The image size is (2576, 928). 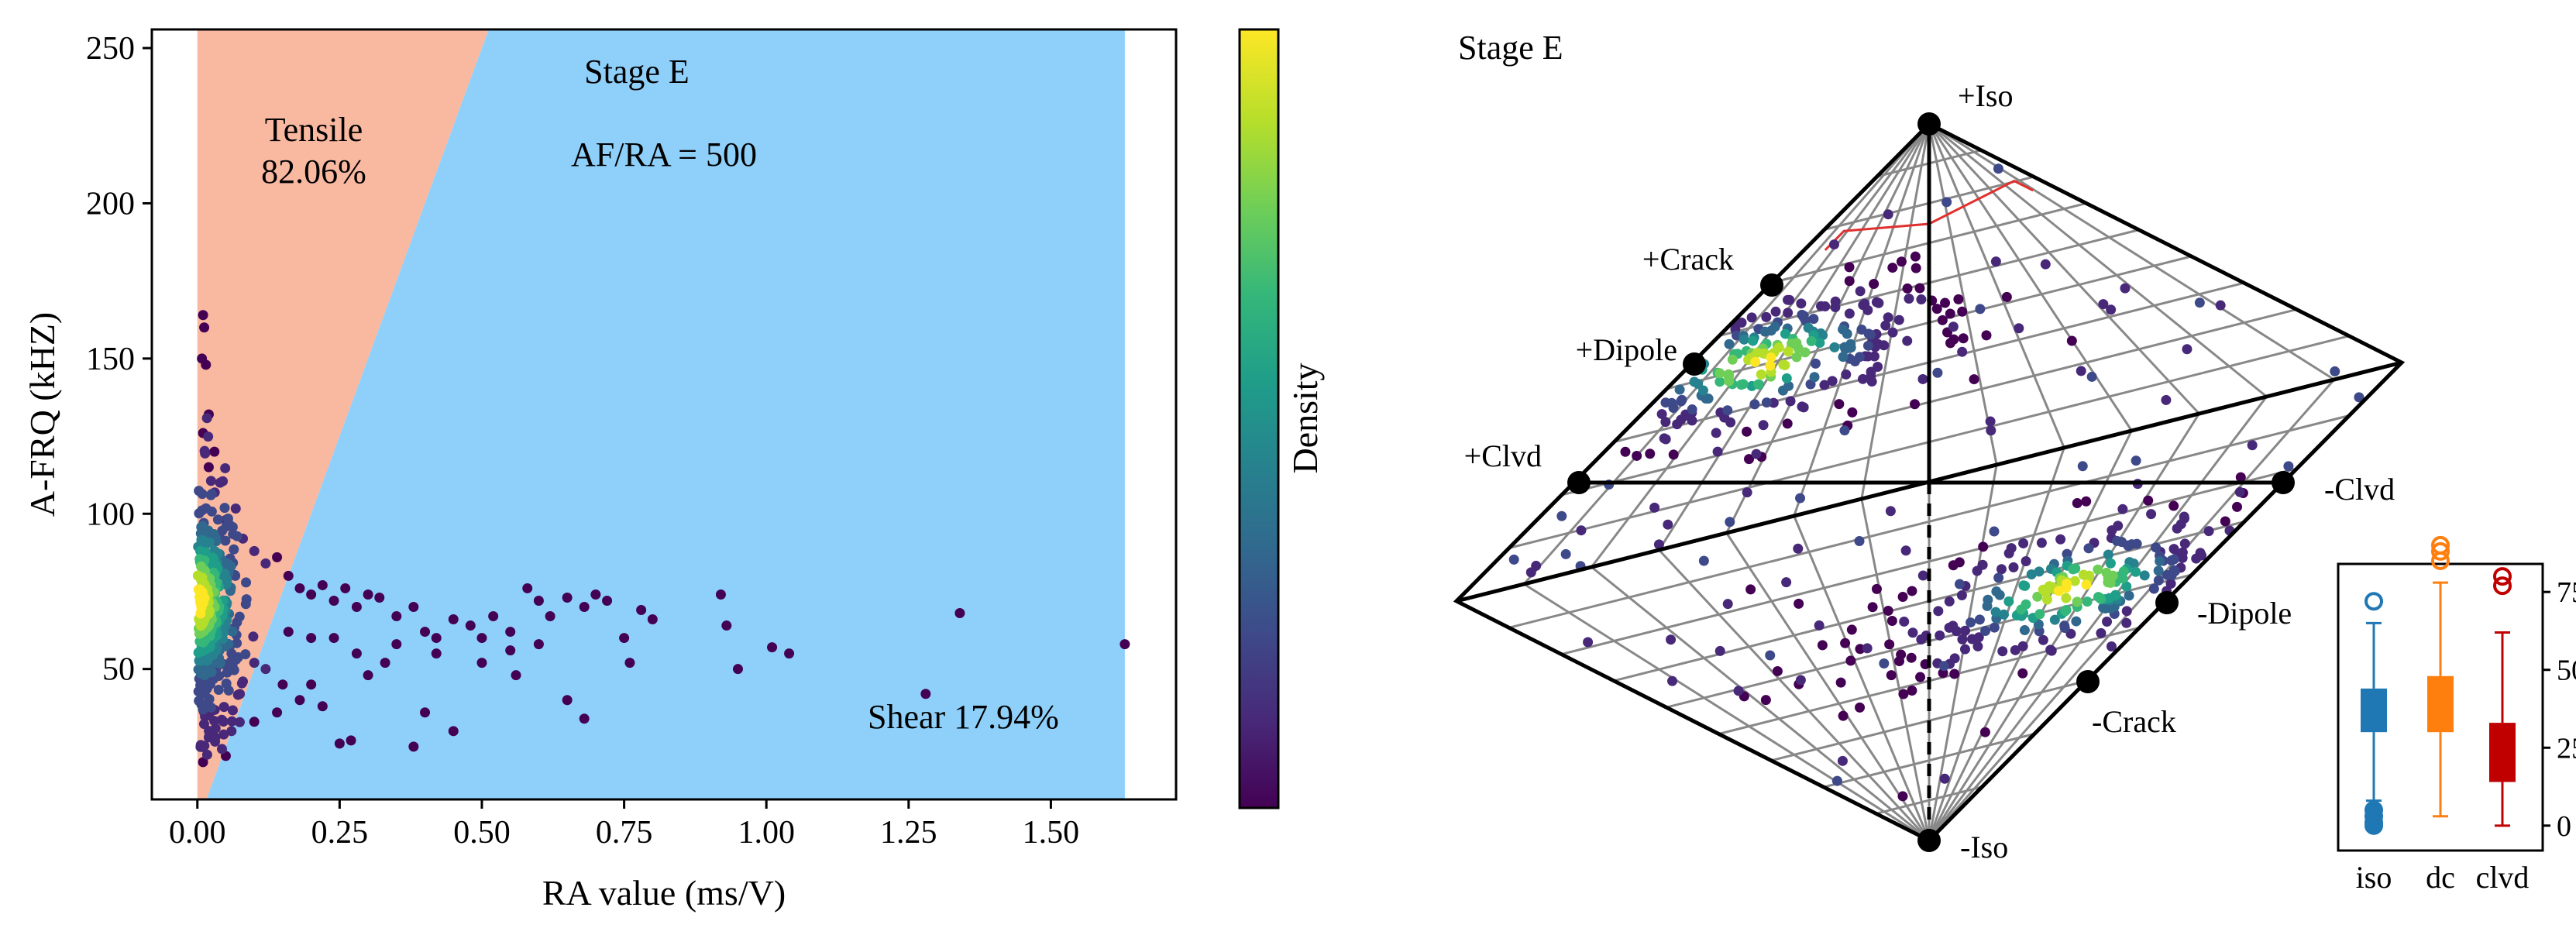 What do you see at coordinates (766, 833) in the screenshot?
I see `x-tick-label: 1.00` at bounding box center [766, 833].